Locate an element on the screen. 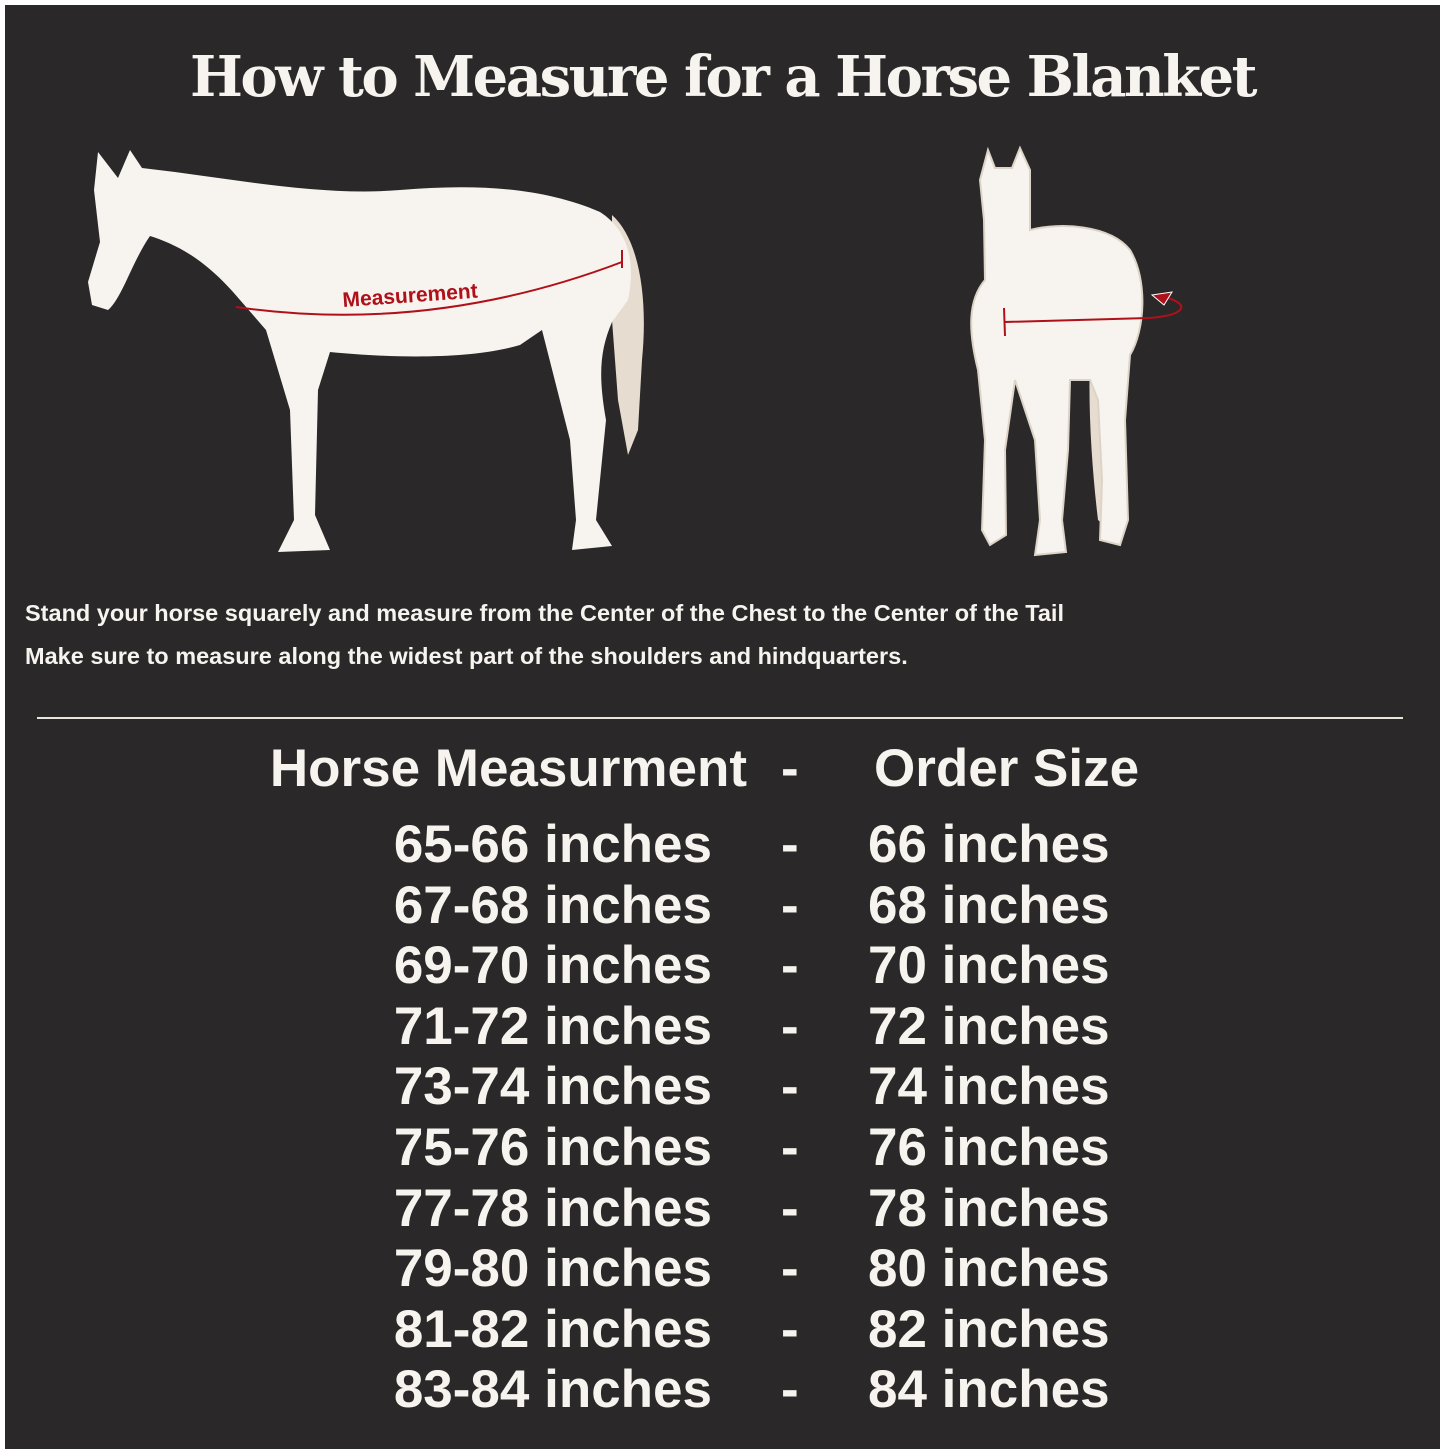  table-row: 77-78 inches - 78 inches is located at coordinates (722, 1209).